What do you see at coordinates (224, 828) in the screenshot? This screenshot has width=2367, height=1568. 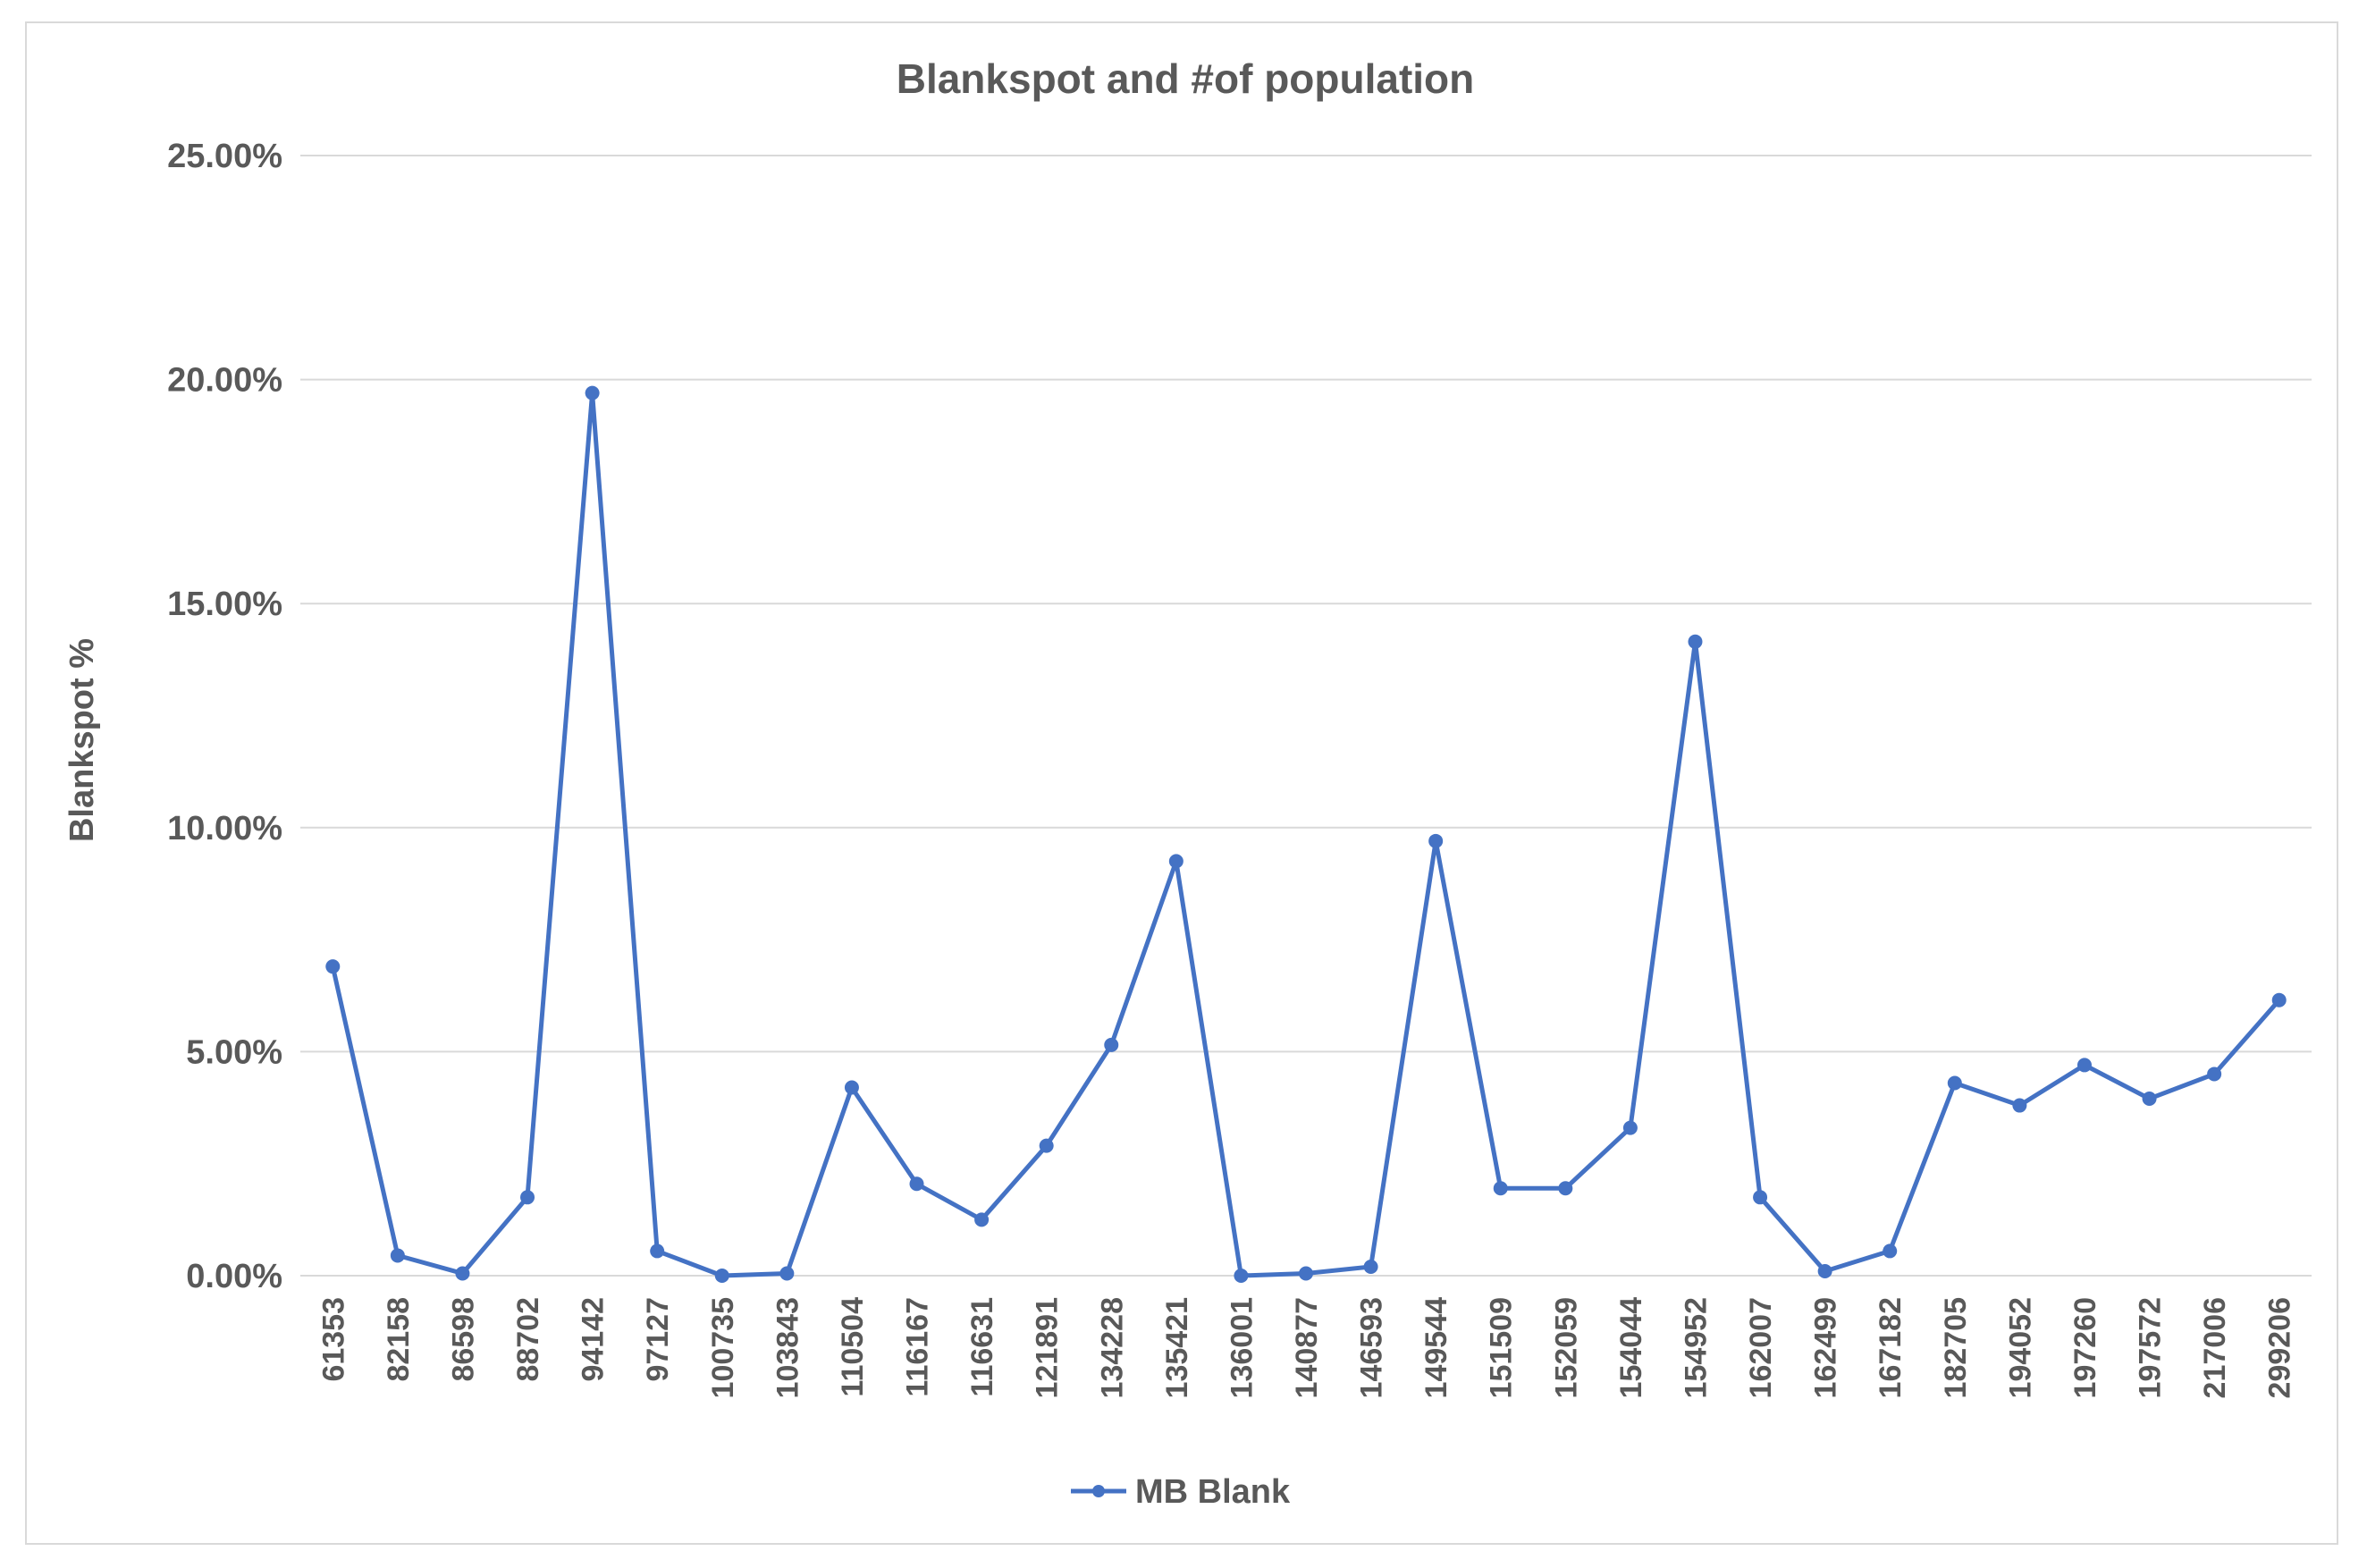 I see `y-tick-label: 10.00%` at bounding box center [224, 828].